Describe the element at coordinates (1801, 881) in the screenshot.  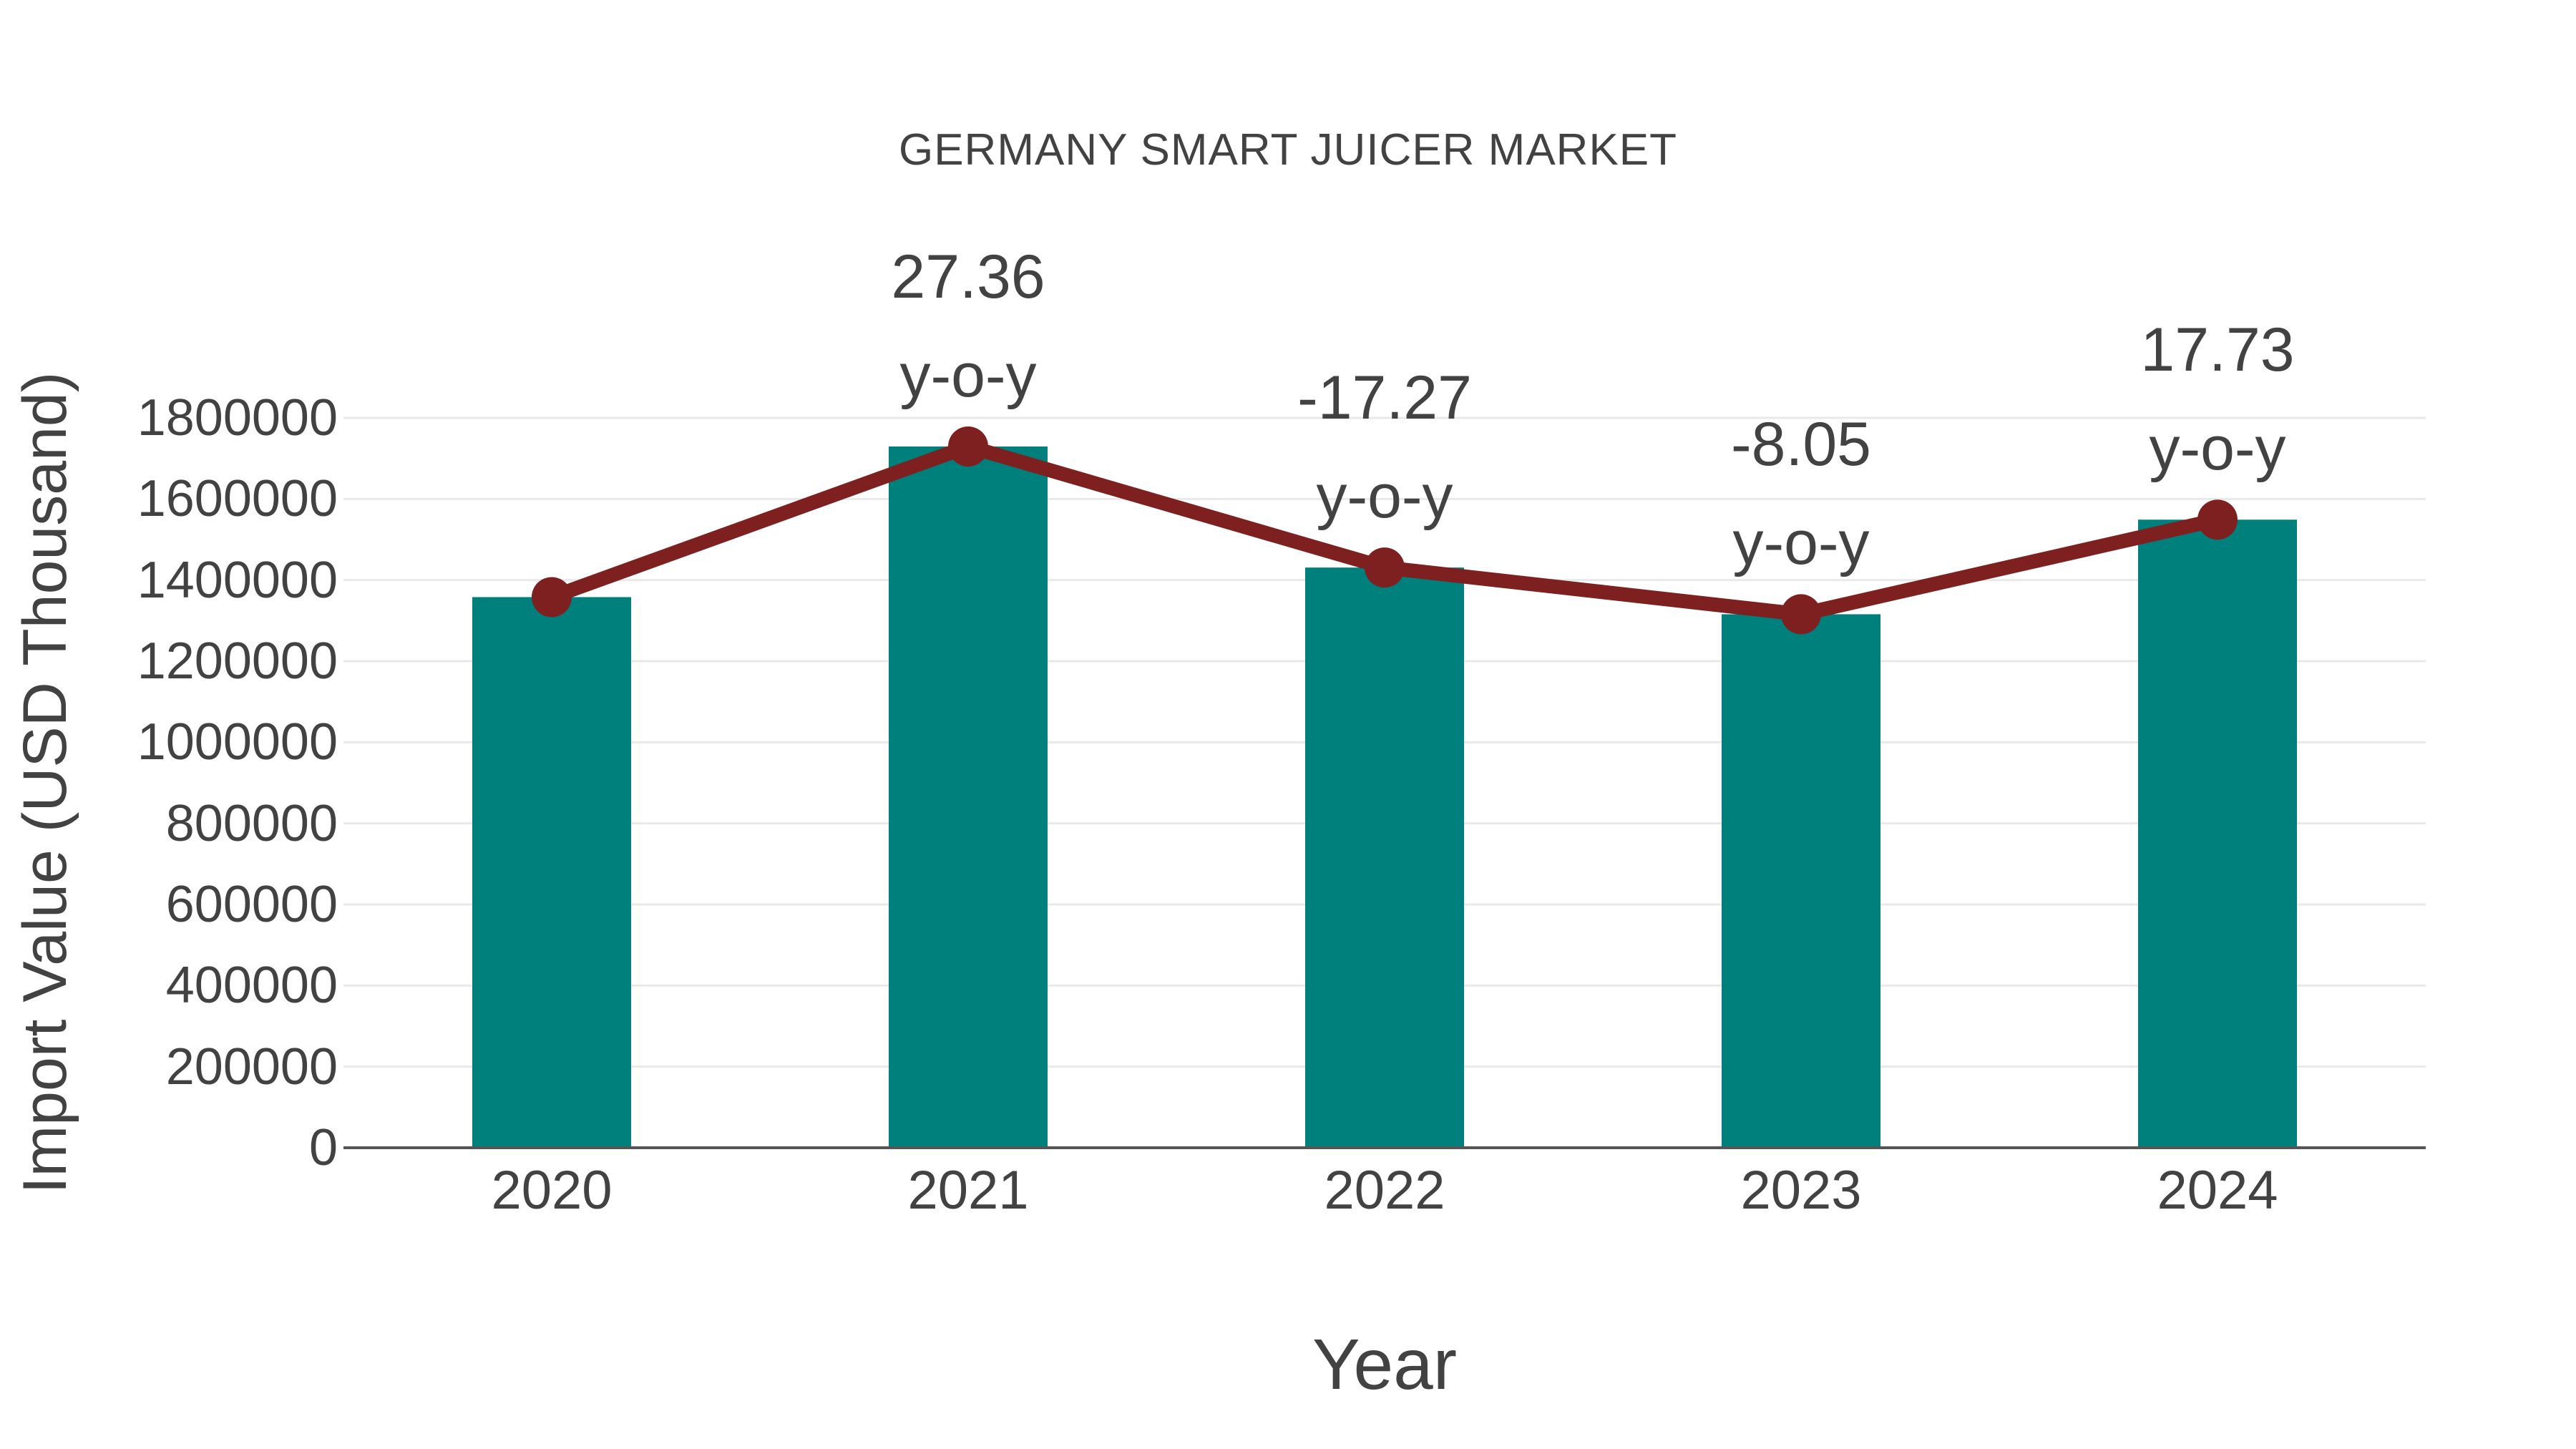
I see `bar-2023` at that location.